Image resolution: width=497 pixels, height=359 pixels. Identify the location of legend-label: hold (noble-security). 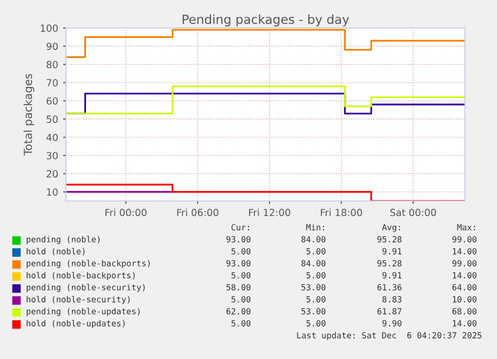
(78, 300).